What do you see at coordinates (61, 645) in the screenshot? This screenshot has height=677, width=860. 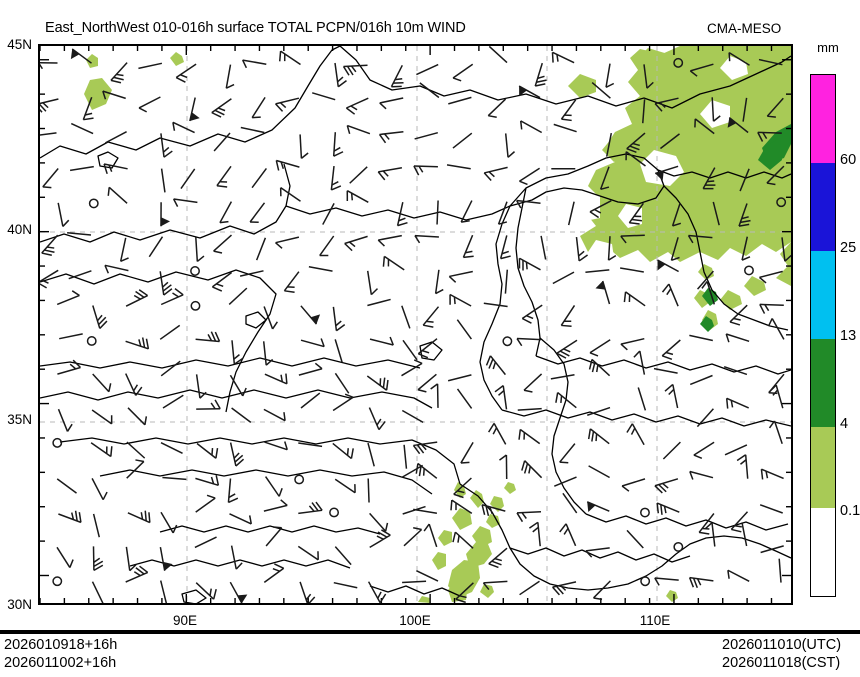 I see `footer-init-time-utc: 2026010918+16h` at bounding box center [61, 645].